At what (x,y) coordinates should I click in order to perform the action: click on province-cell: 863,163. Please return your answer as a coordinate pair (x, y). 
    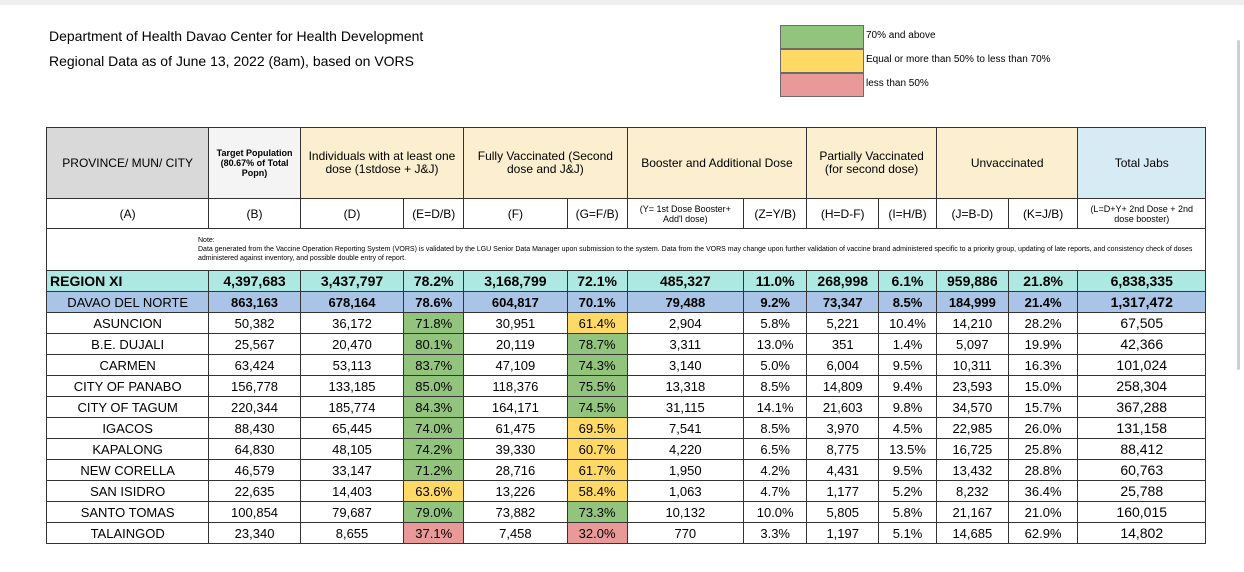
    Looking at the image, I should click on (254, 302).